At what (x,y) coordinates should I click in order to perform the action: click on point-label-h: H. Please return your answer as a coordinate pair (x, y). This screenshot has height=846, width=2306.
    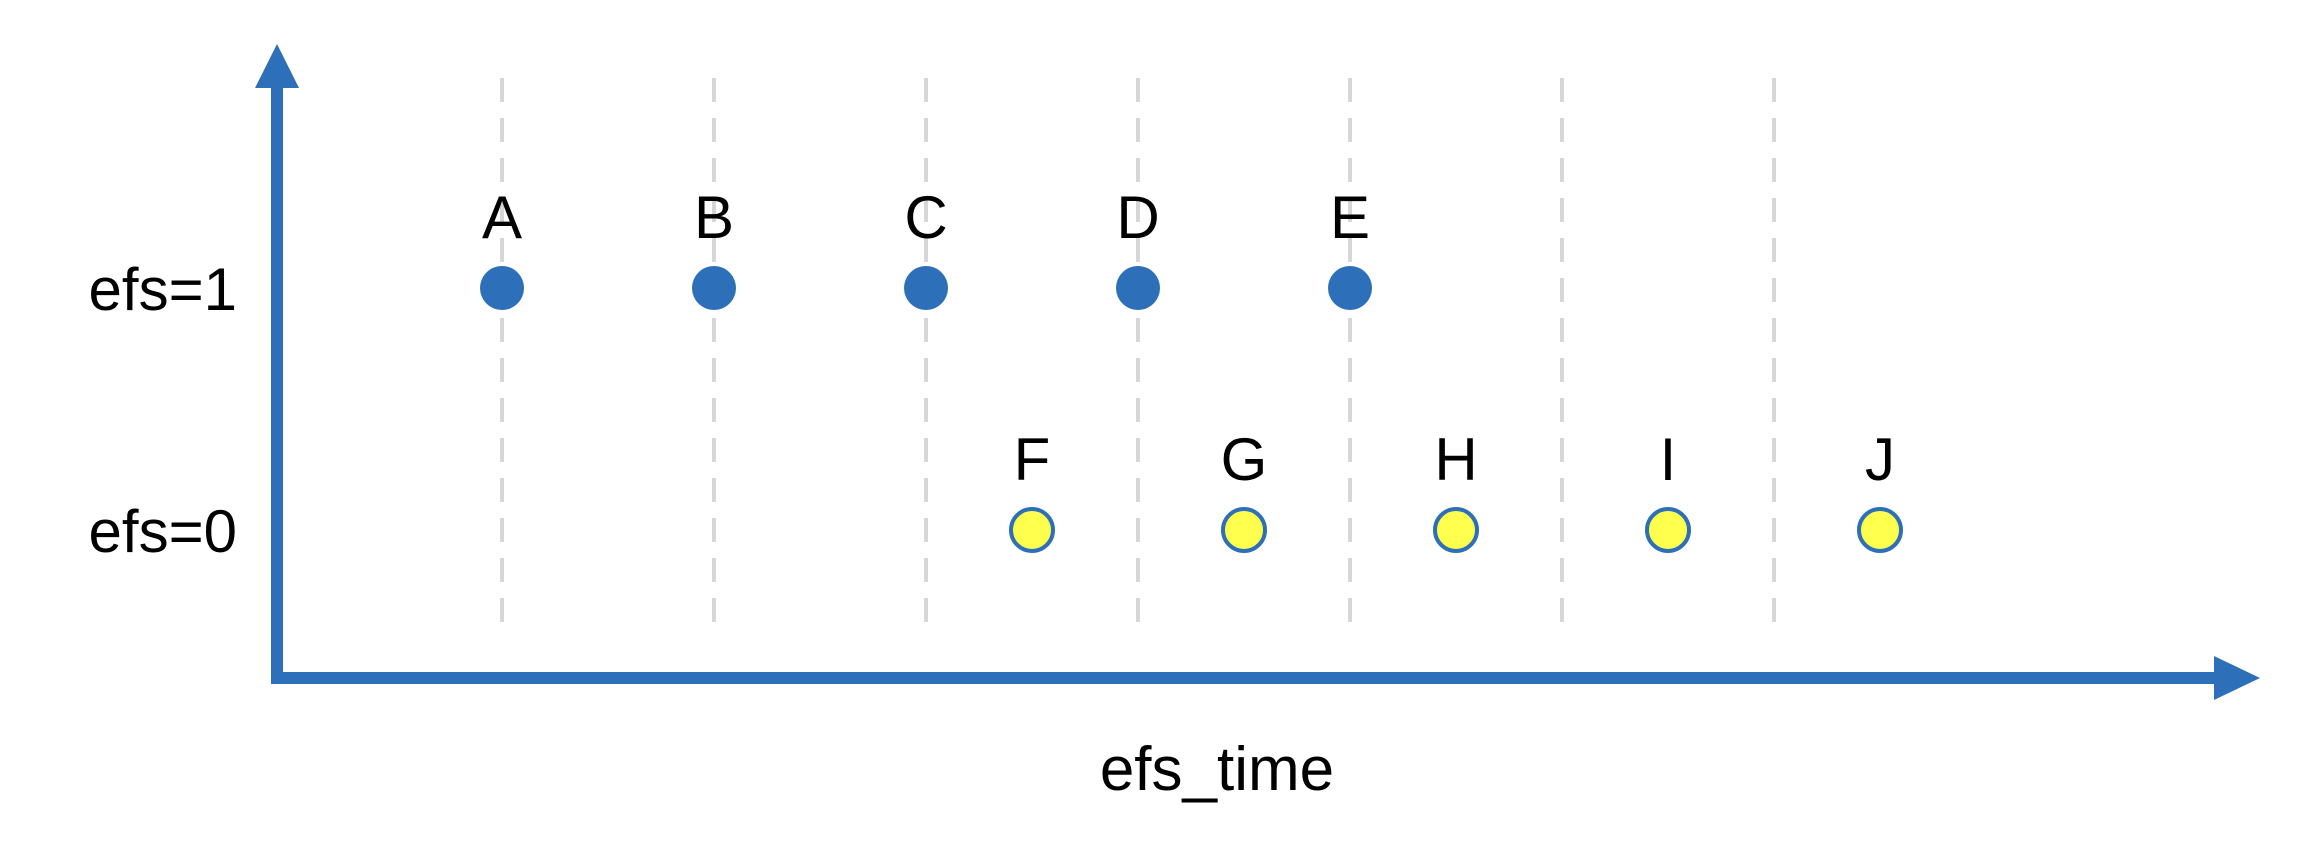
    Looking at the image, I should click on (1455, 459).